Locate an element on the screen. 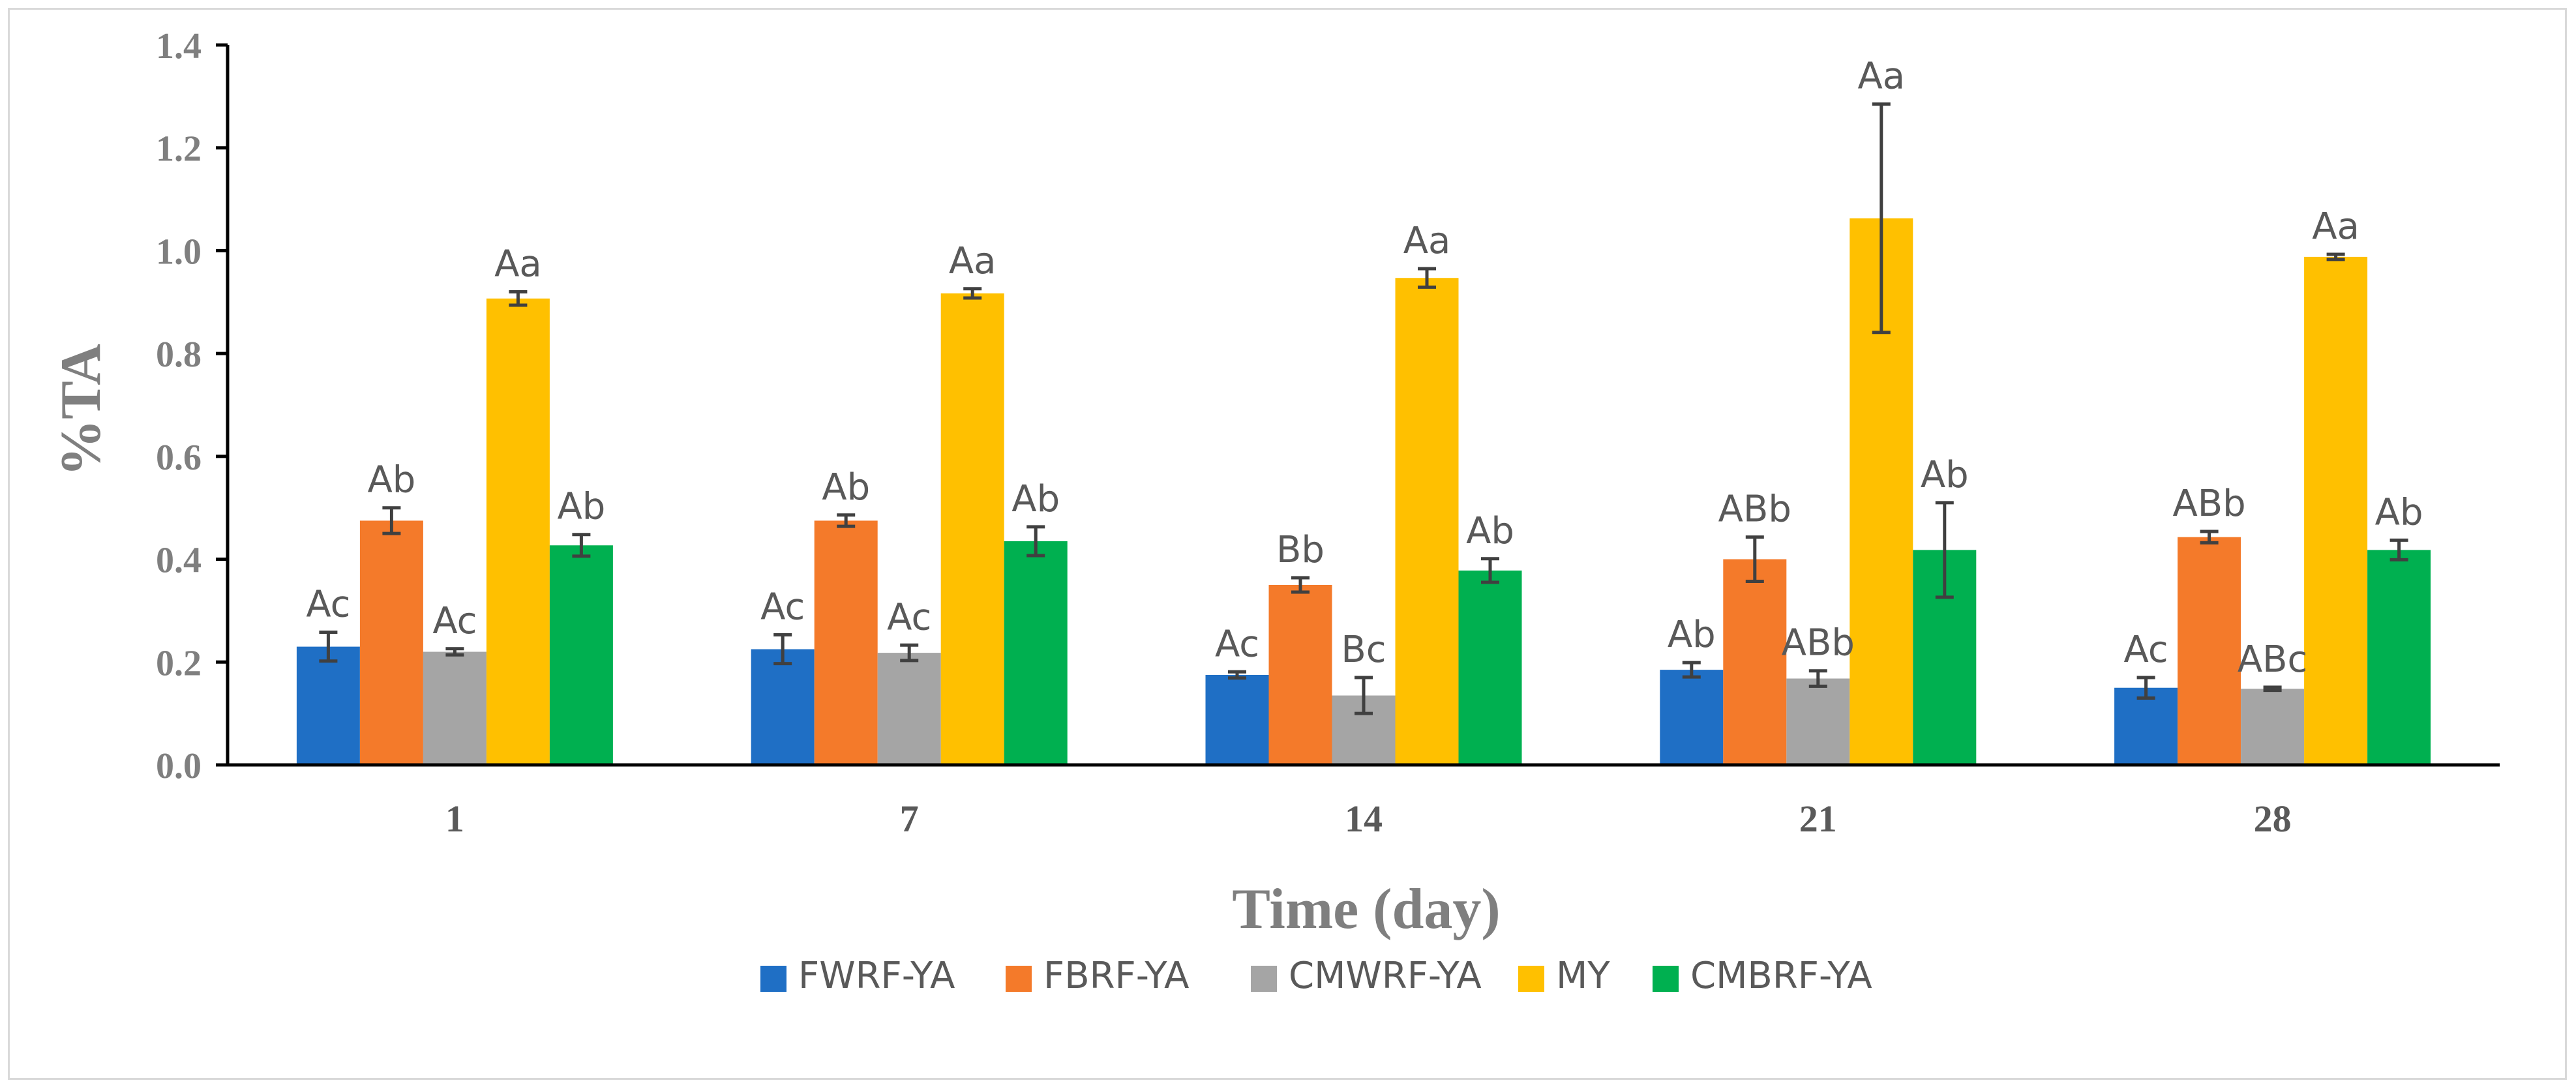  x-tick-label: 14 is located at coordinates (1364, 819).